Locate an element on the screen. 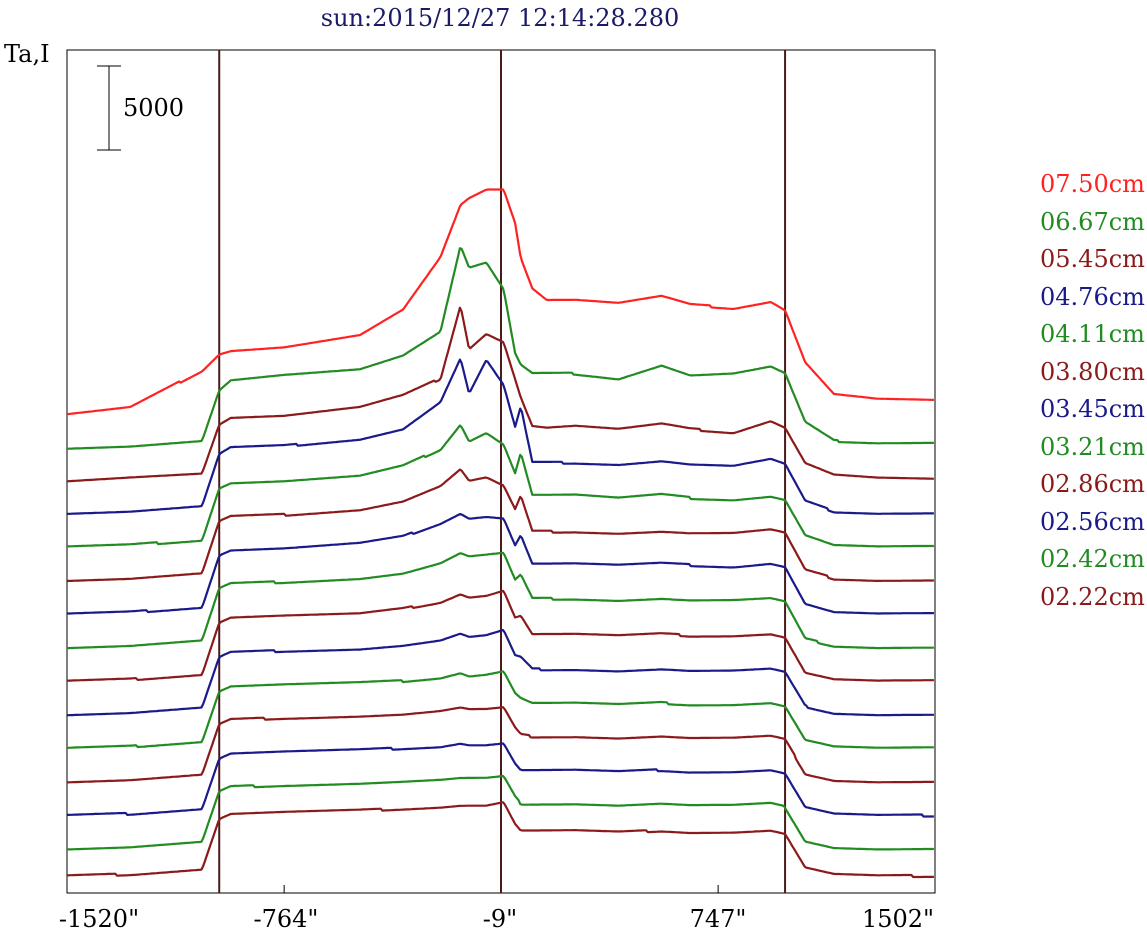 The width and height of the screenshot is (1147, 941). legend-item: 03.21cm is located at coordinates (1092, 446).